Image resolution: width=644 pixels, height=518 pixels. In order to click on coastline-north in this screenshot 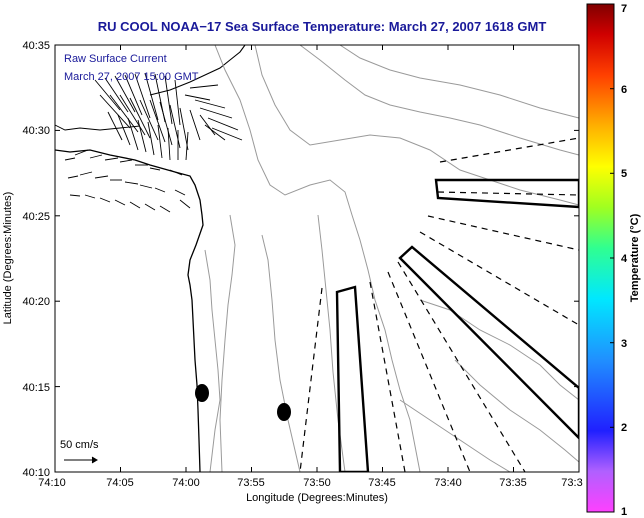, I will do `click(197, 70)`.